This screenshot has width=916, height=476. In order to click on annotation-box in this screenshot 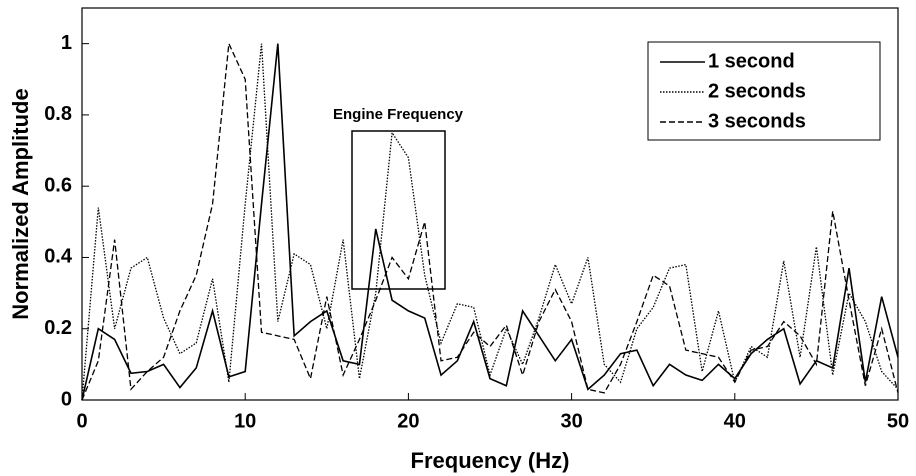, I will do `click(398, 210)`.